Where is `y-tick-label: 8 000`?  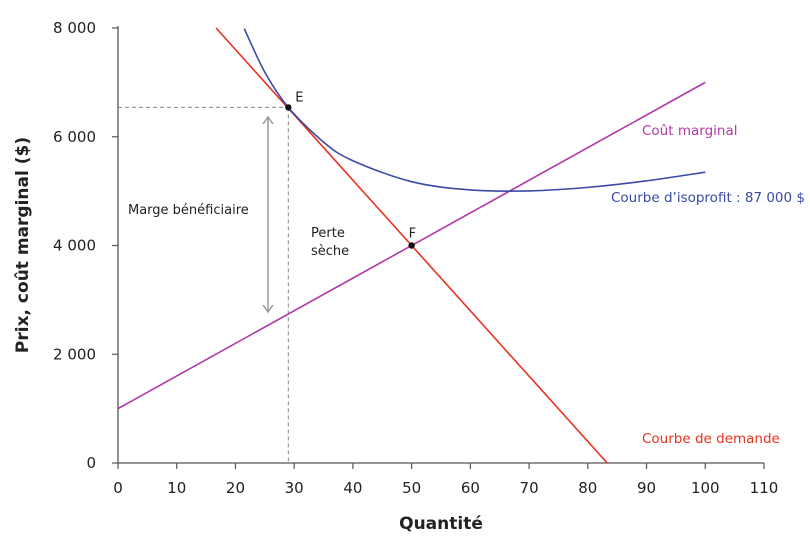 y-tick-label: 8 000 is located at coordinates (74, 28).